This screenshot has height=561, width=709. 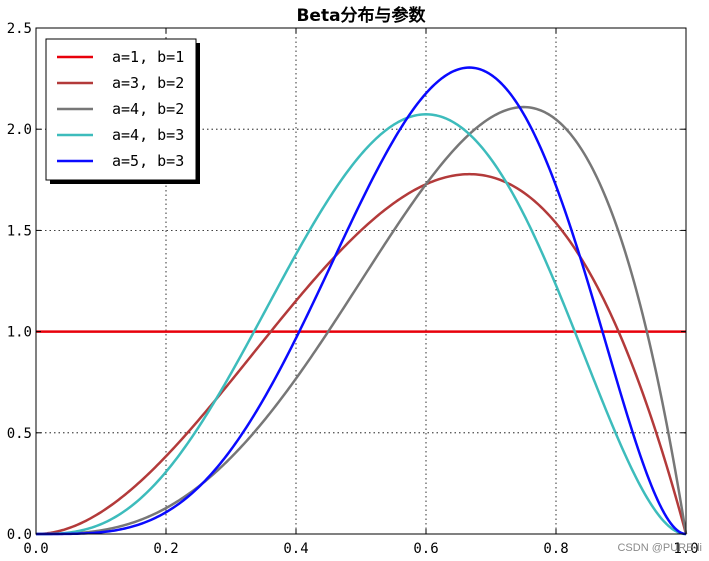 What do you see at coordinates (19, 535) in the screenshot?
I see `y-tick-label: 0.0` at bounding box center [19, 535].